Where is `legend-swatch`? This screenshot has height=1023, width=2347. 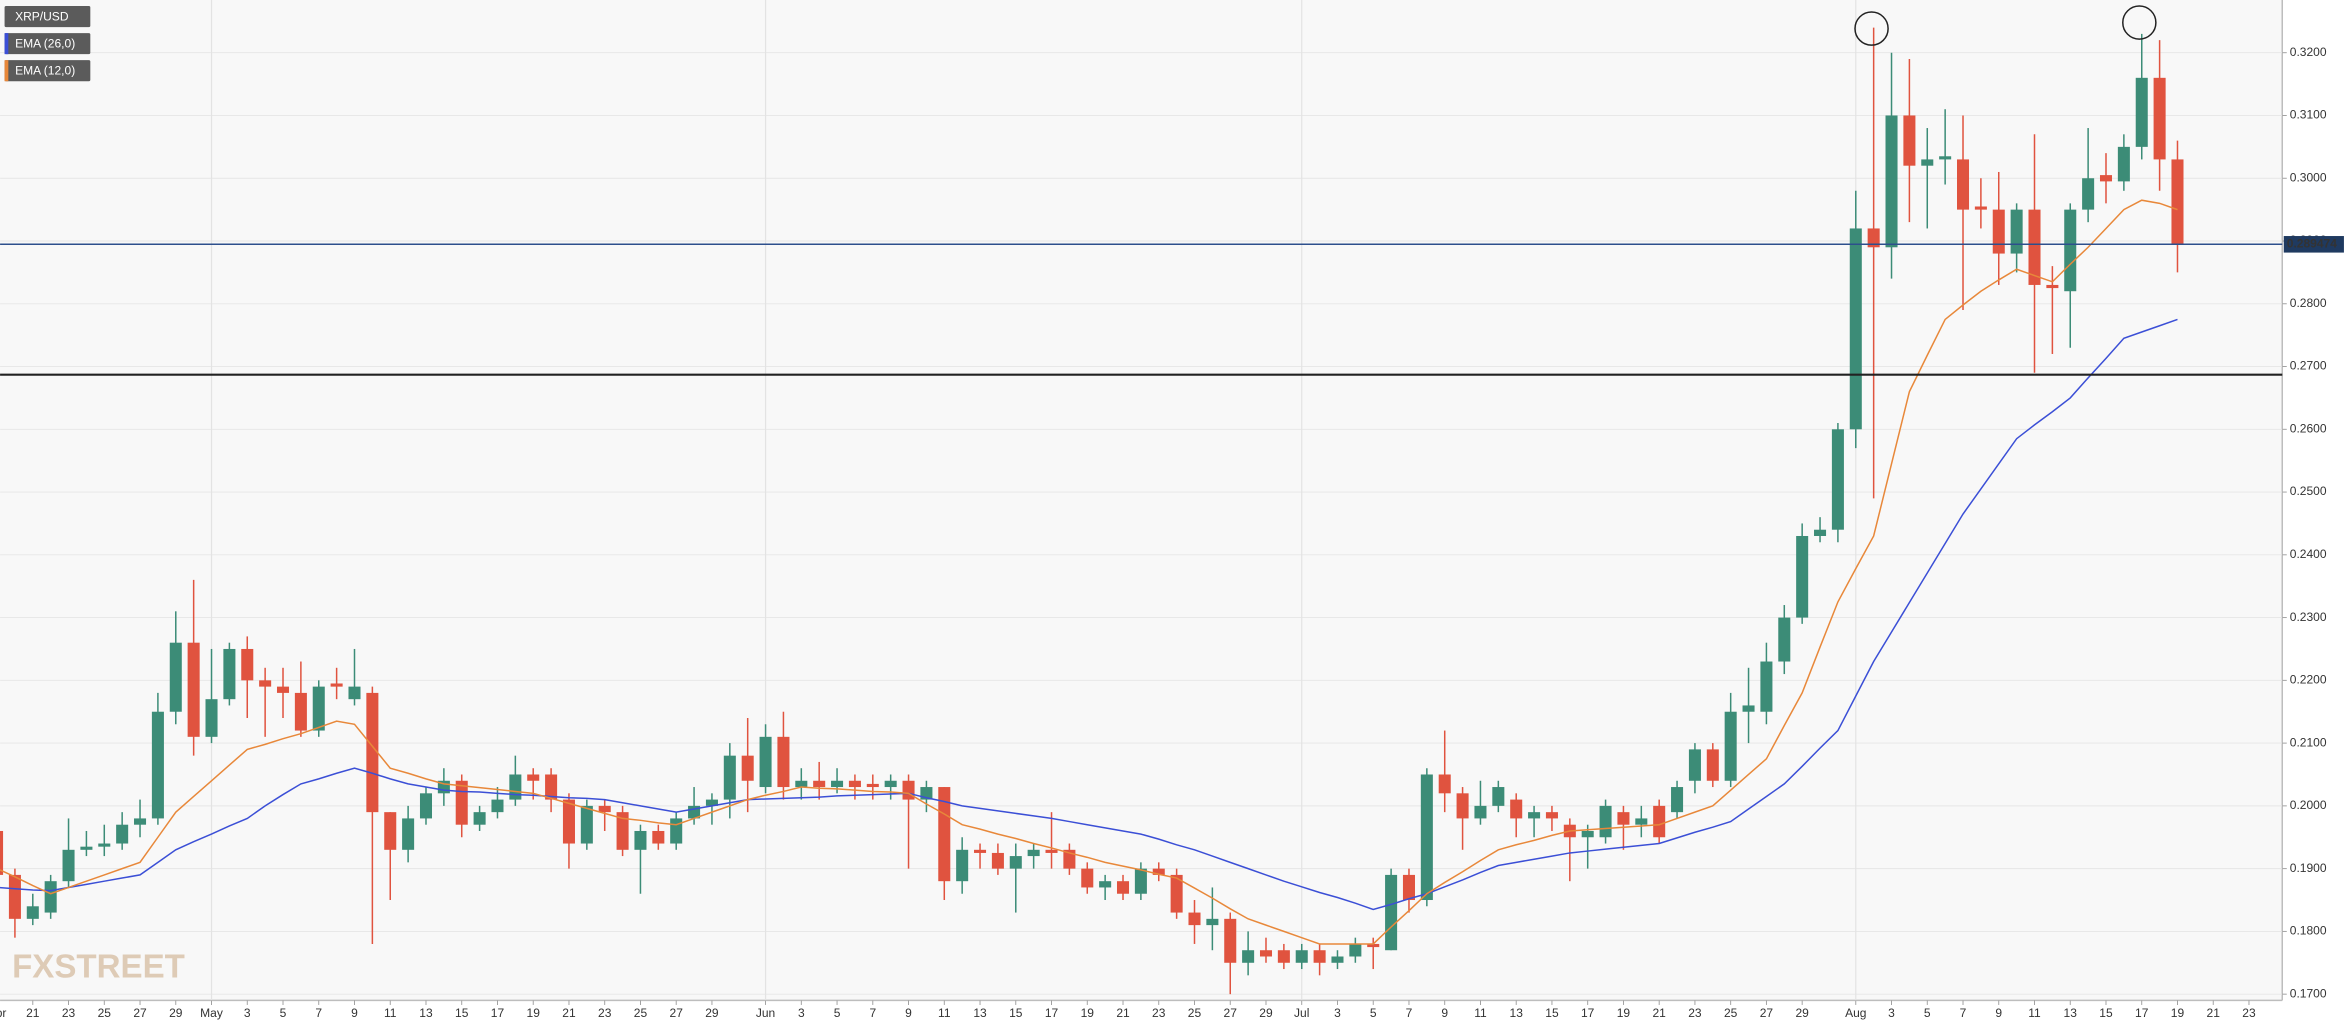 legend-swatch is located at coordinates (6, 71).